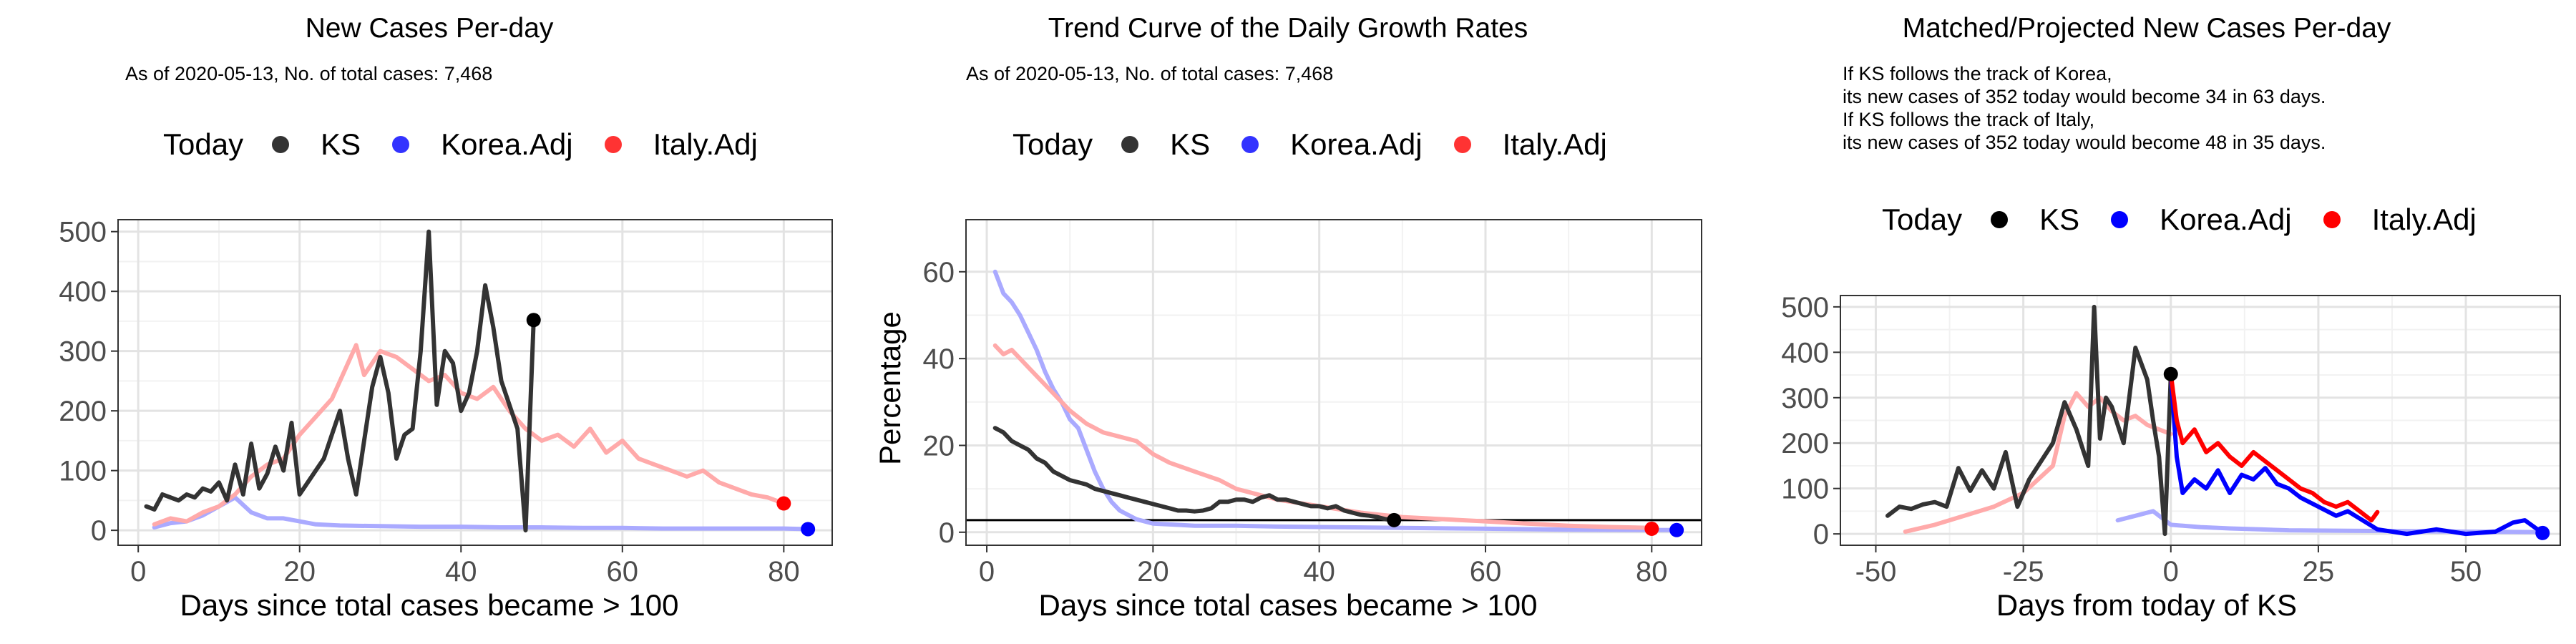 The image size is (2576, 644). What do you see at coordinates (2147, 605) in the screenshot?
I see `x-axis-label: Days from today of KS` at bounding box center [2147, 605].